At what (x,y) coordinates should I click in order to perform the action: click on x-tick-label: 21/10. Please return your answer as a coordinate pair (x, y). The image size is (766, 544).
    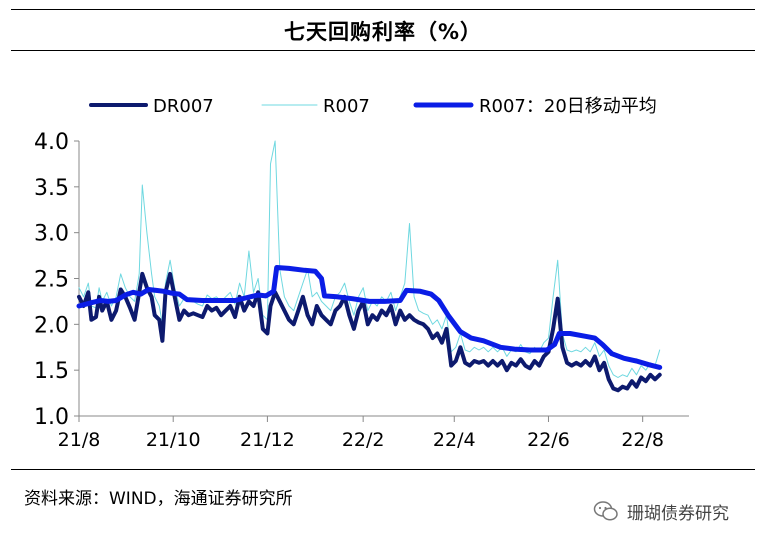
    Looking at the image, I should click on (173, 440).